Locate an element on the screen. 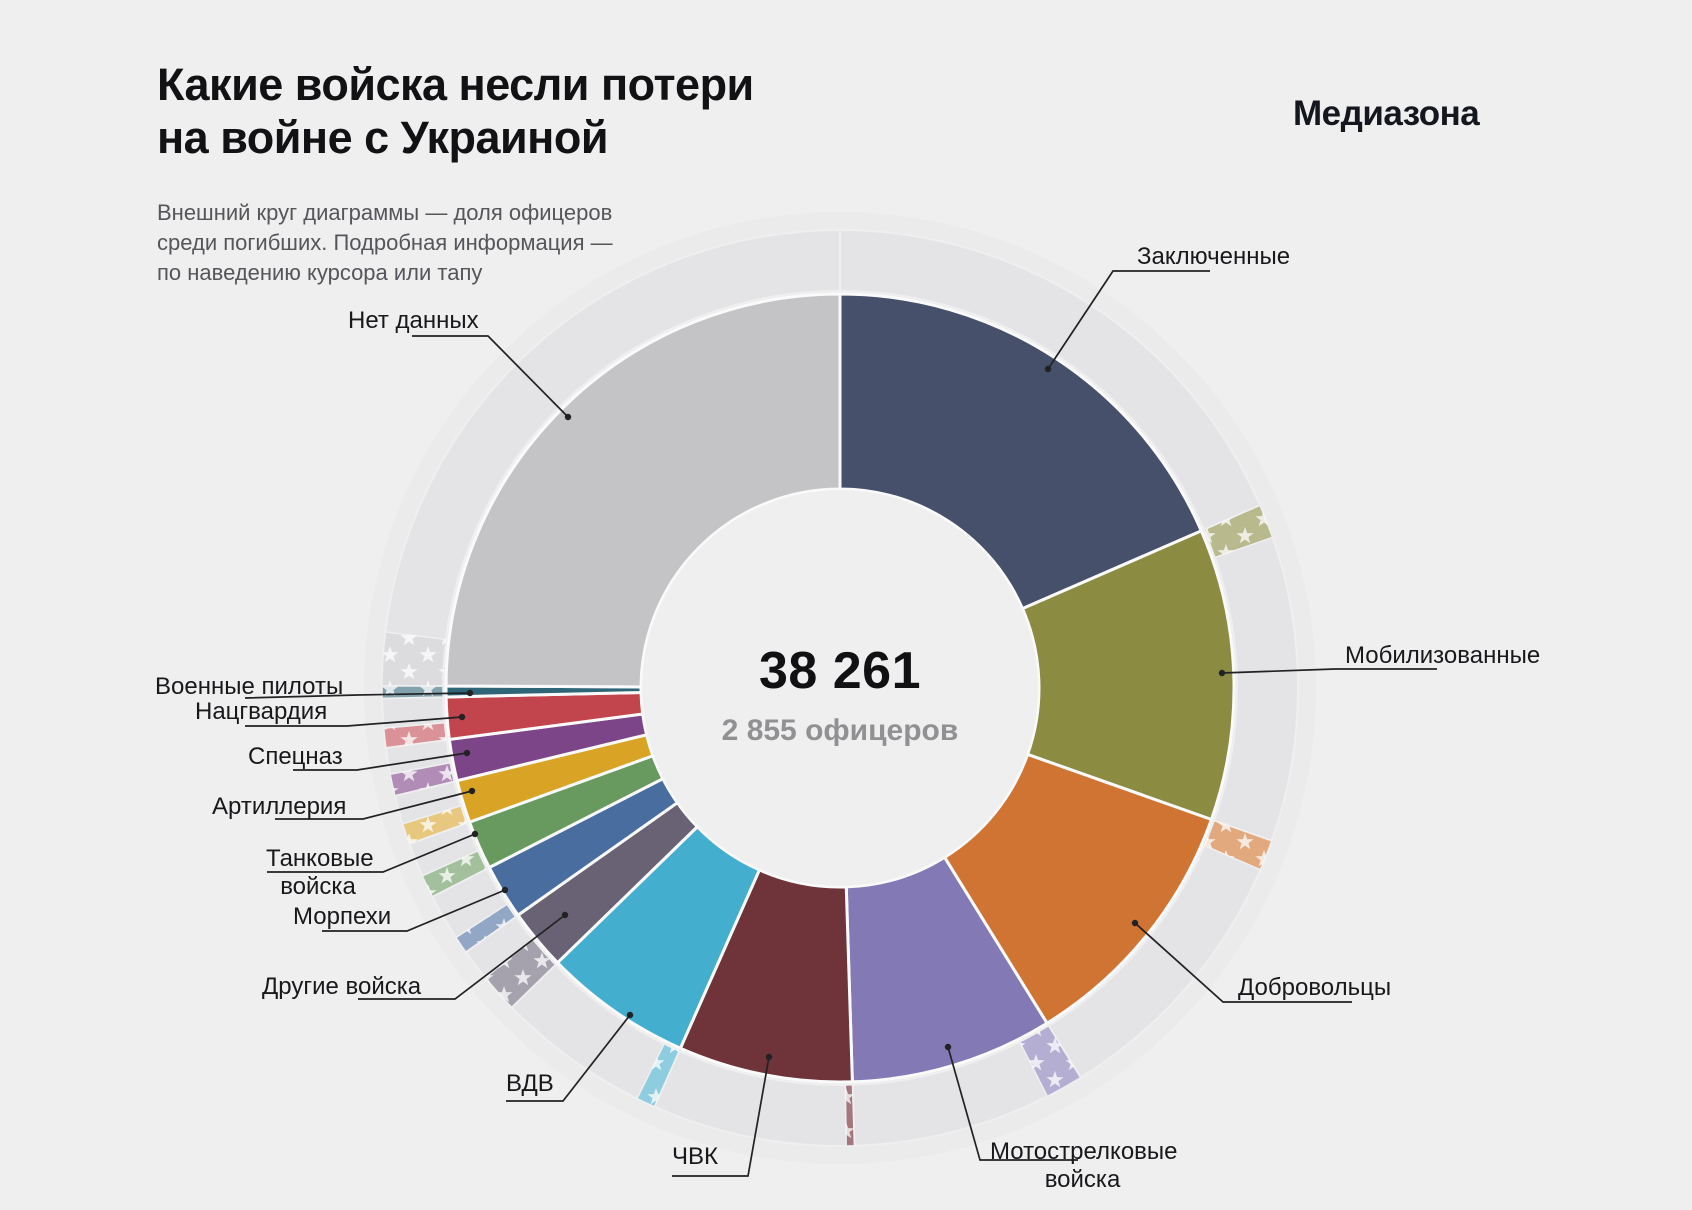  donut-hole is located at coordinates (840, 688).